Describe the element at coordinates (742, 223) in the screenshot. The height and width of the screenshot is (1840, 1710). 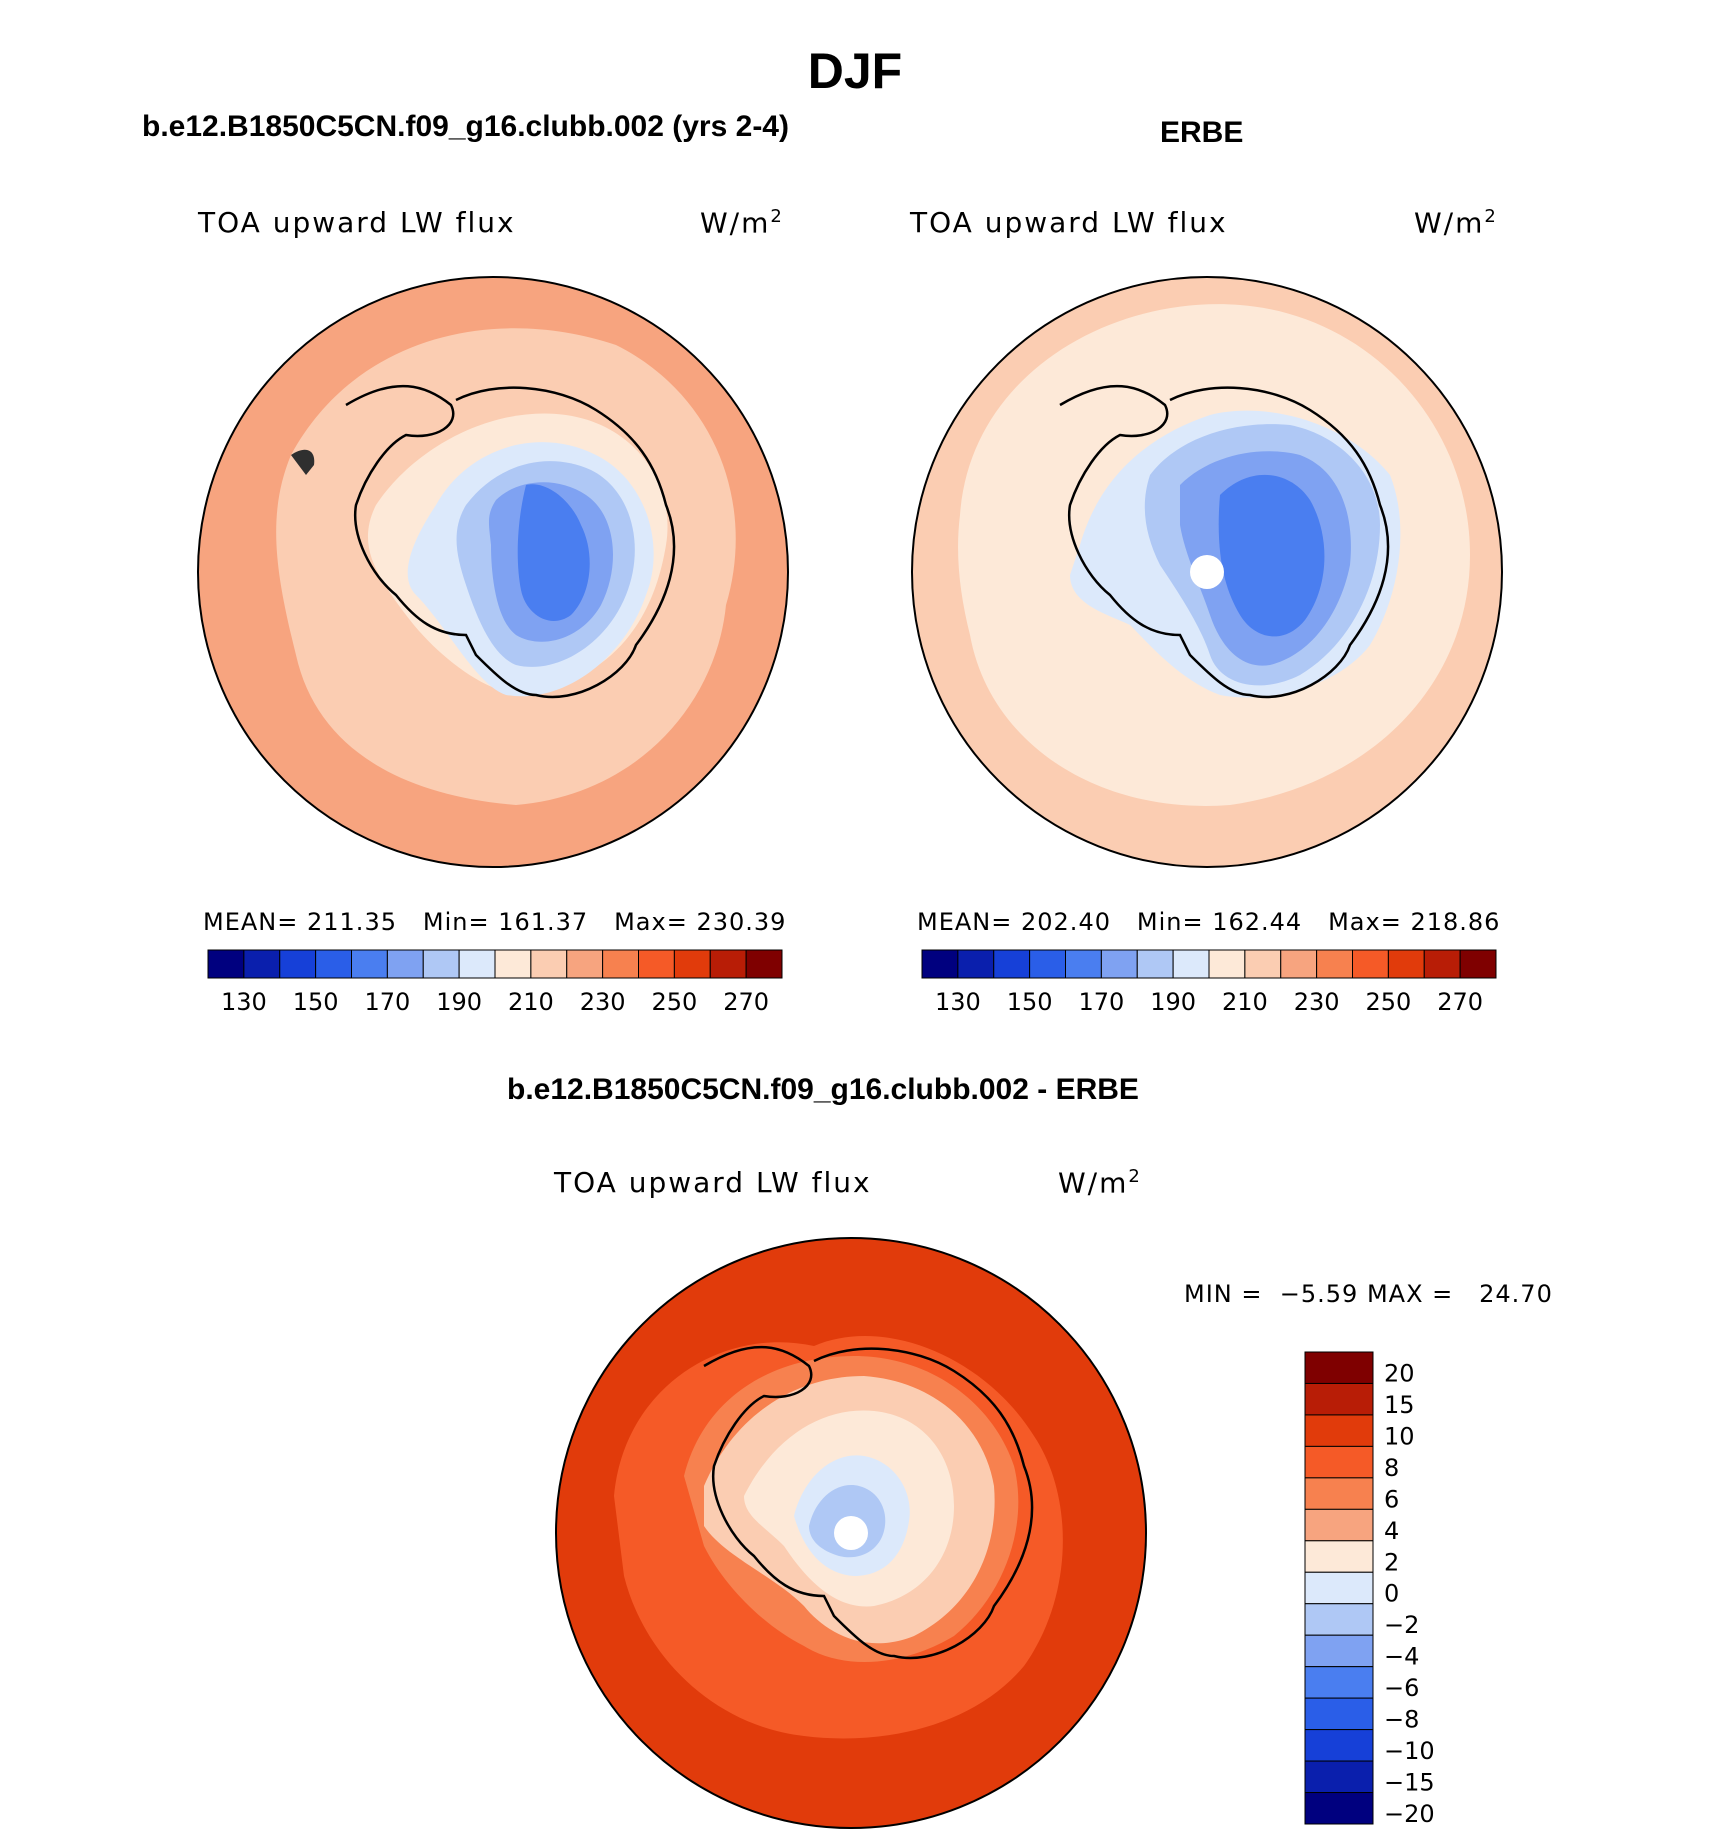
I see `model-units-label: W/m2` at that location.